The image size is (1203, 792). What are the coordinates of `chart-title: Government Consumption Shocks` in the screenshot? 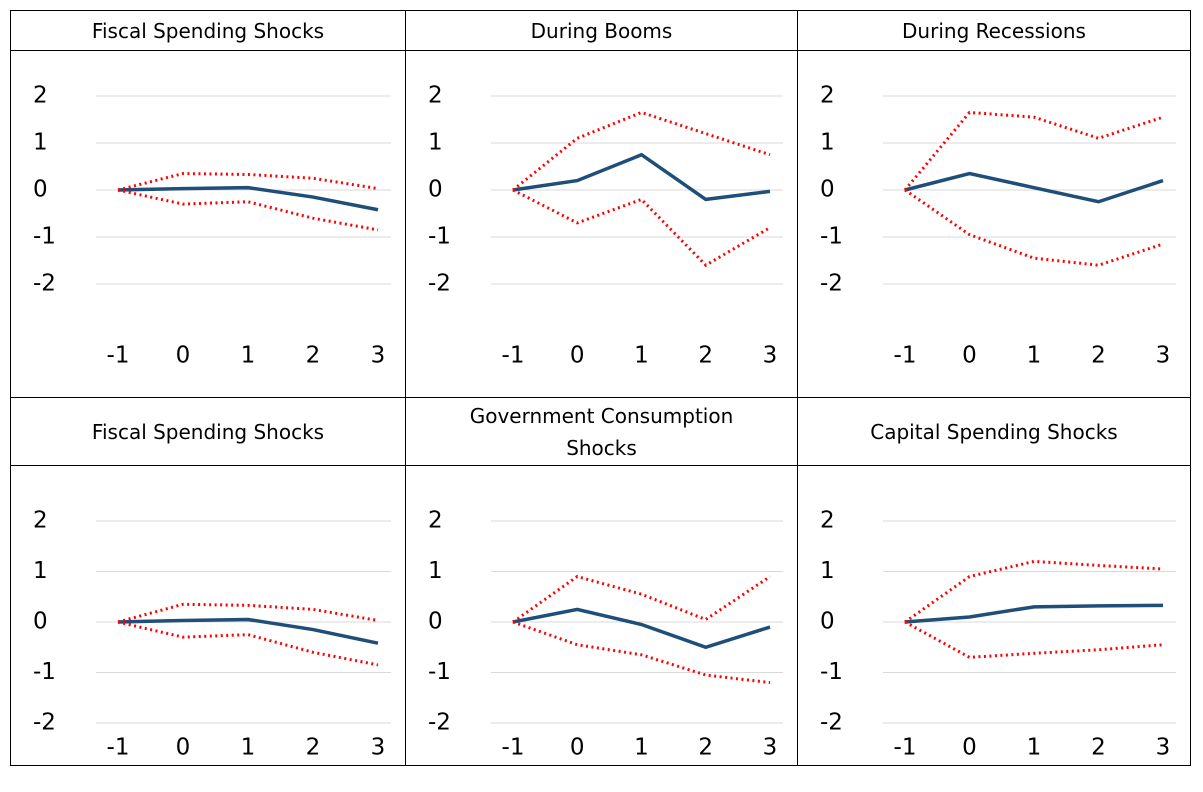 It's located at (602, 432).